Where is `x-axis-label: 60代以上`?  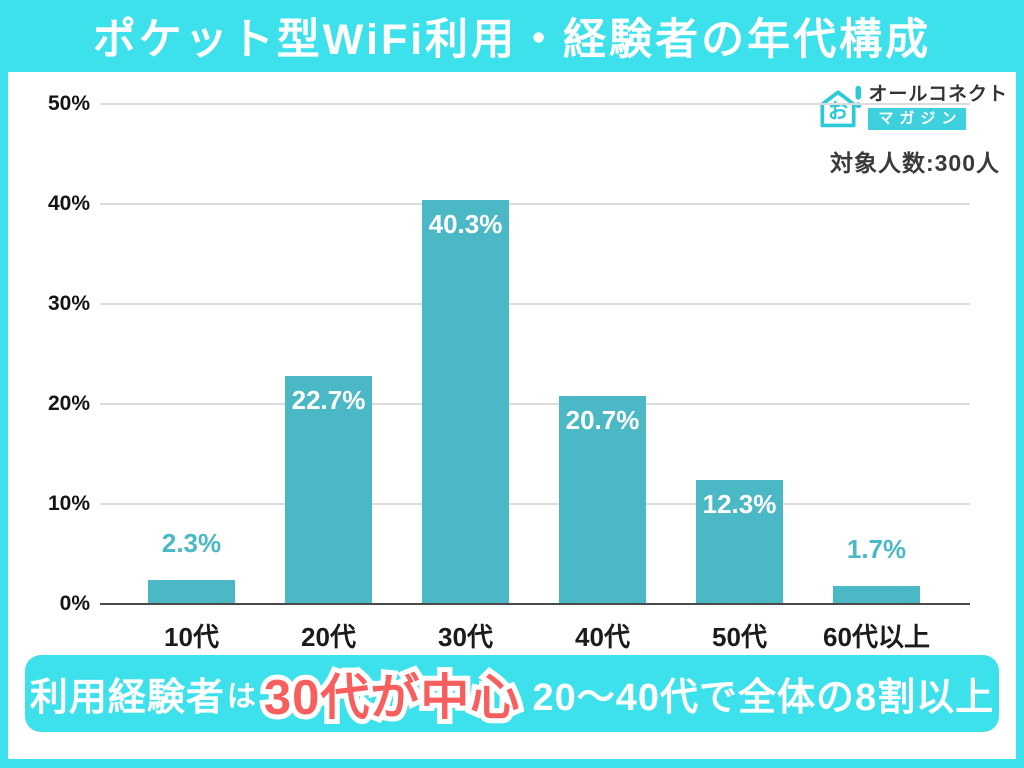 x-axis-label: 60代以上 is located at coordinates (876, 637).